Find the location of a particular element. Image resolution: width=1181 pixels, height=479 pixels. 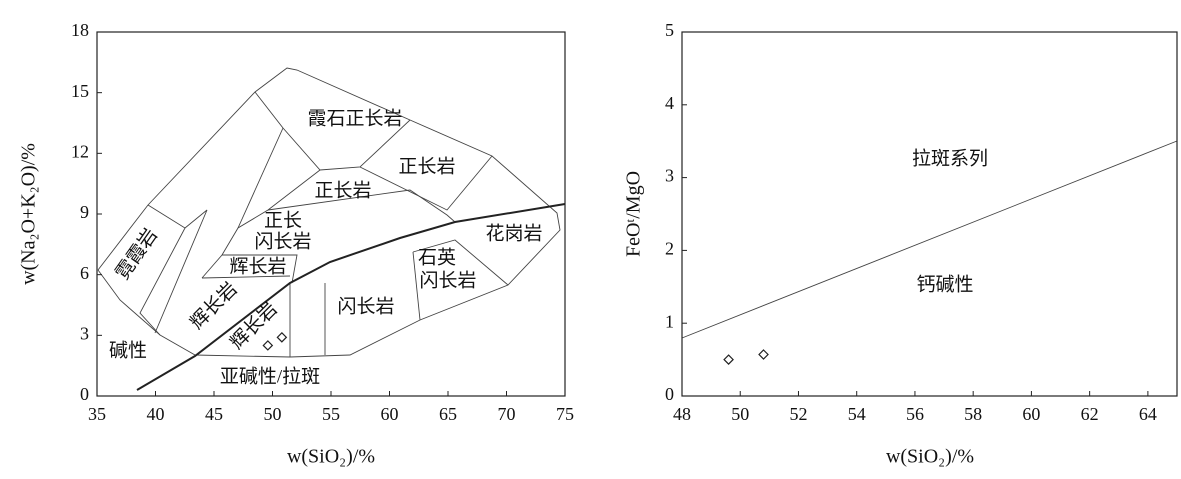

y-tick-label: 6 is located at coordinates (84, 273).